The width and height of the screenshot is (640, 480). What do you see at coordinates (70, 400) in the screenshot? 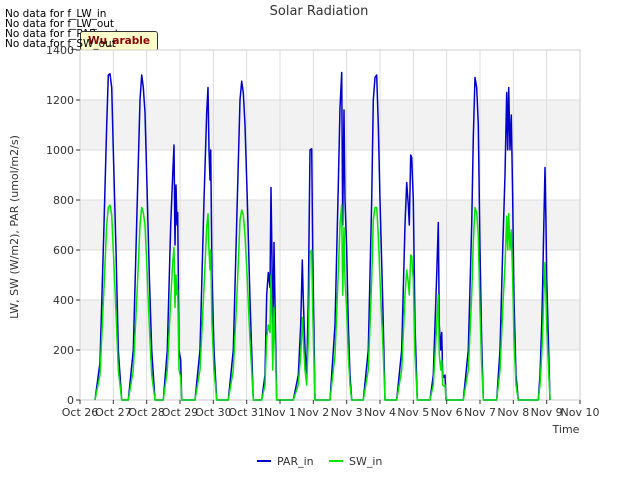
I see `y-tick-label: 0` at bounding box center [70, 400].